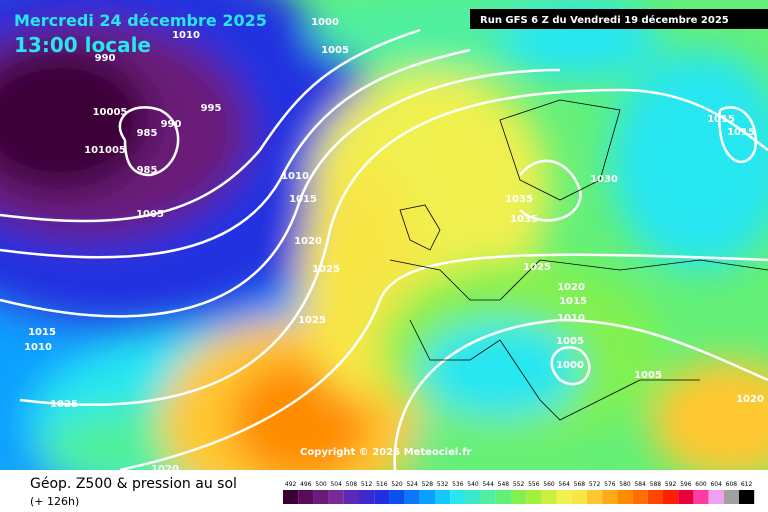  Describe the element at coordinates (397, 484) in the screenshot. I see `legend-label: 520` at that location.